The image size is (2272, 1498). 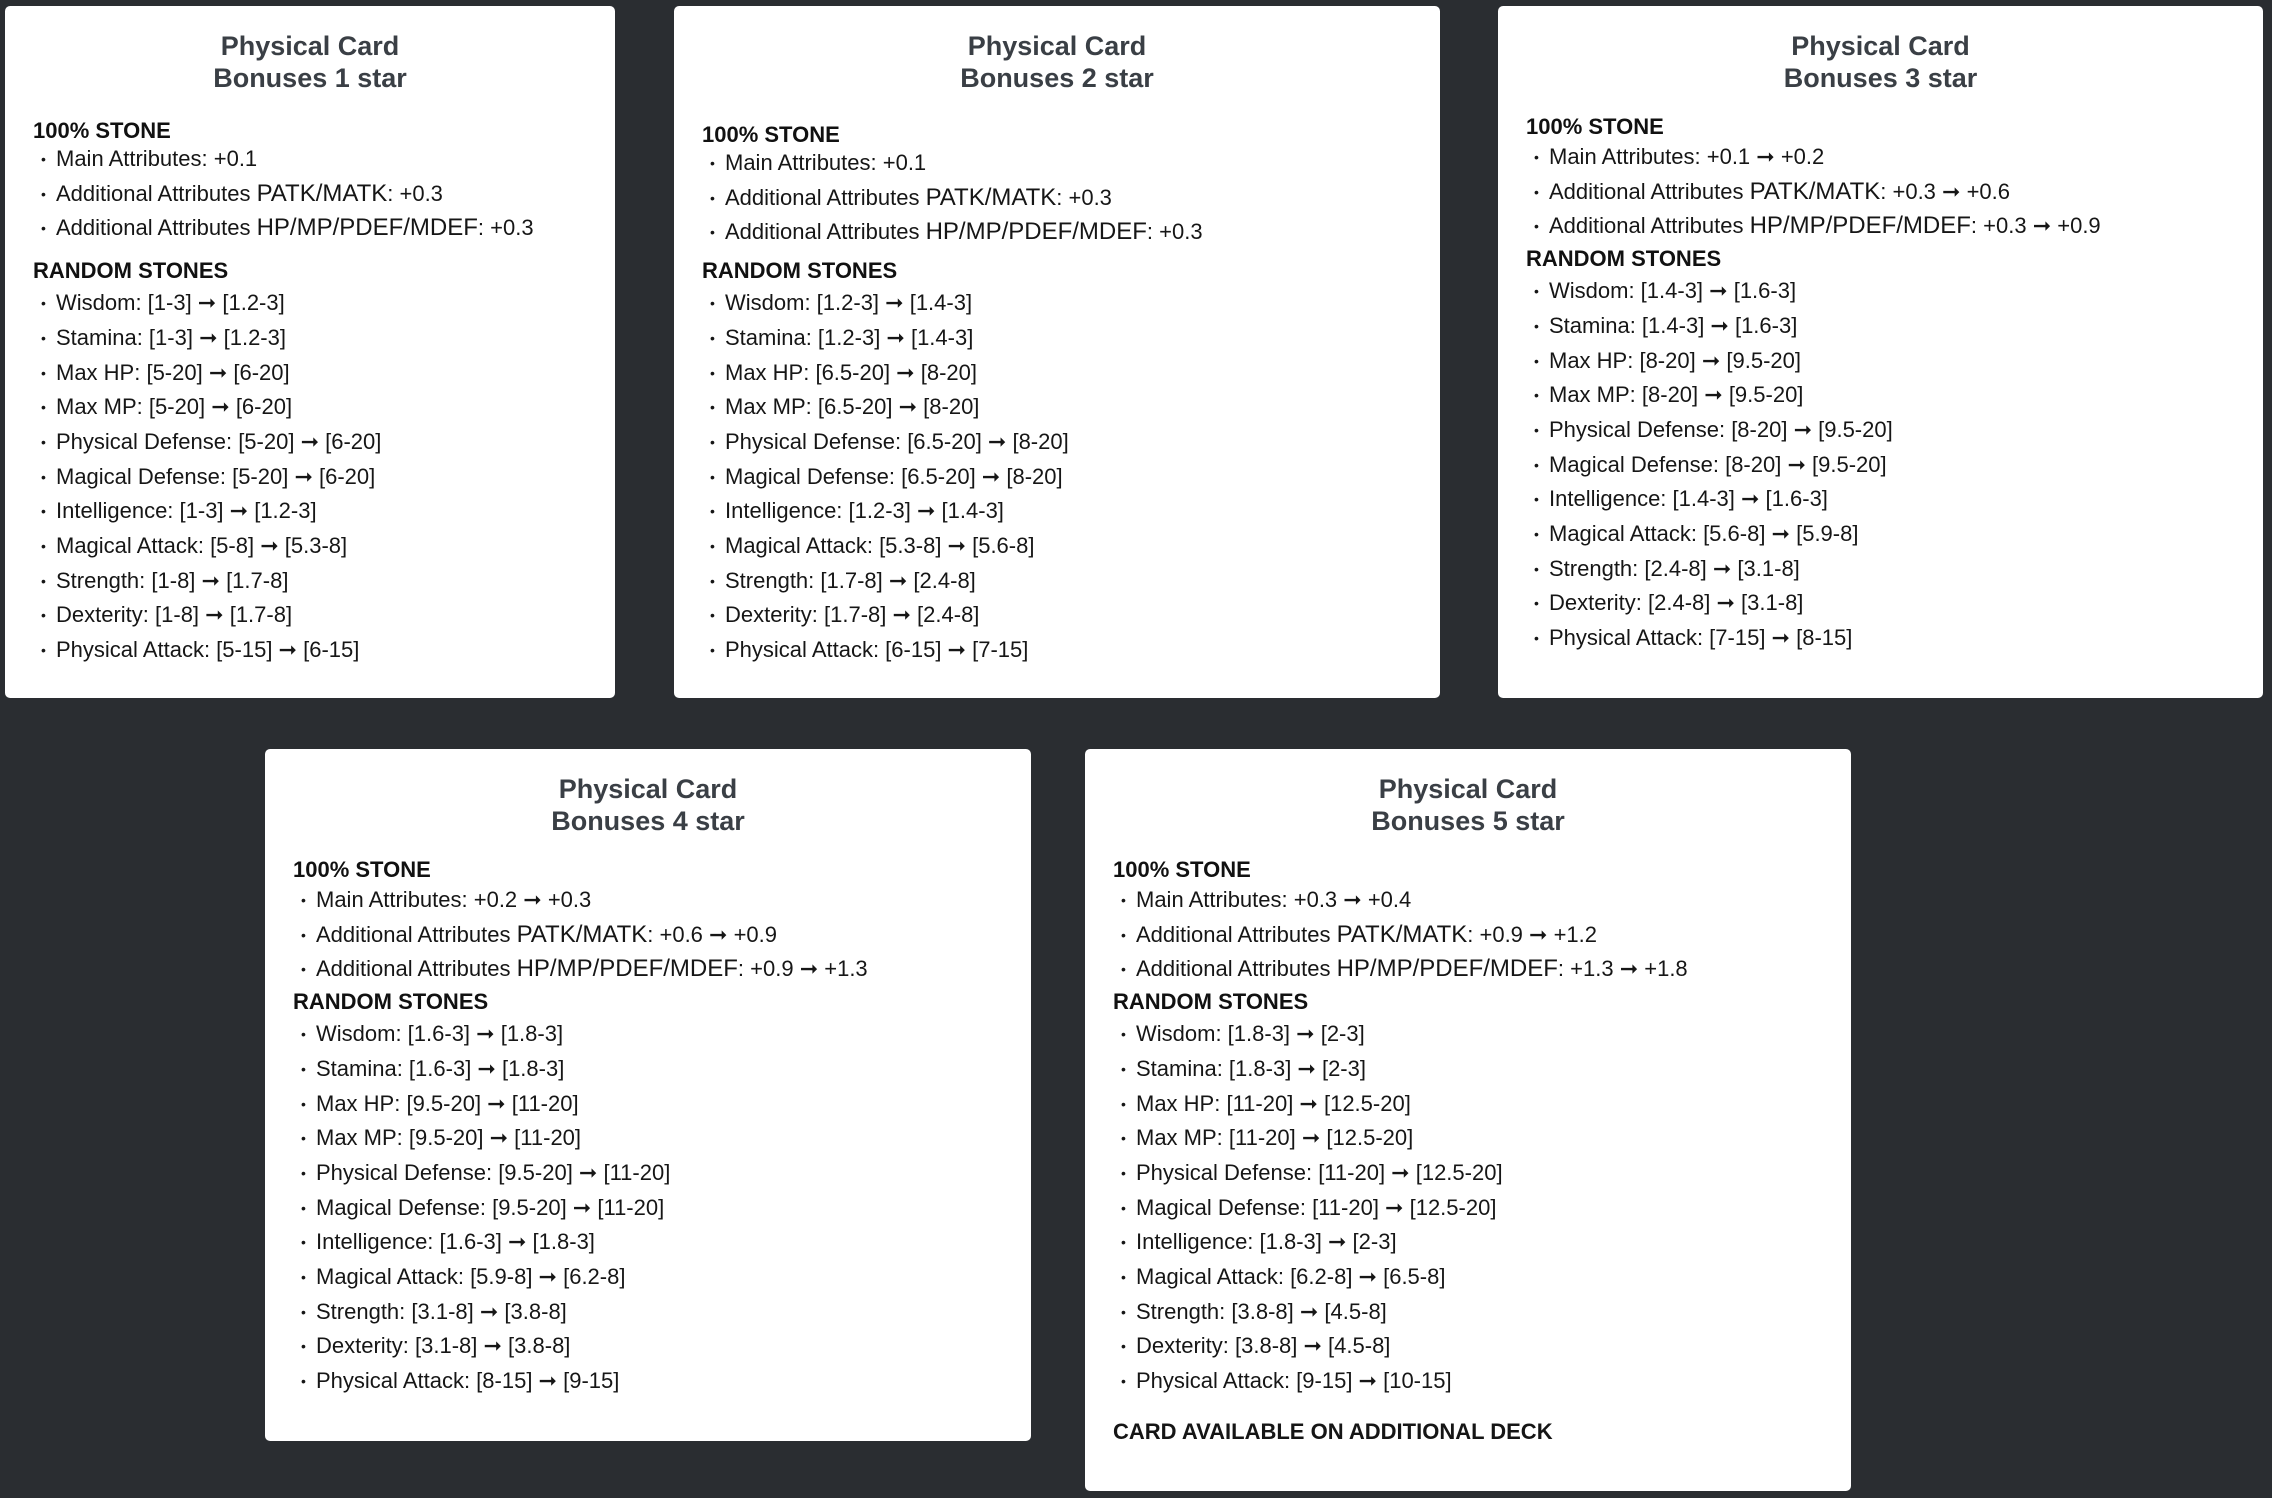 I want to click on random-stone-item: Intelligence: [1.8-3] ➞ [2-3], so click(x=1482, y=1242).